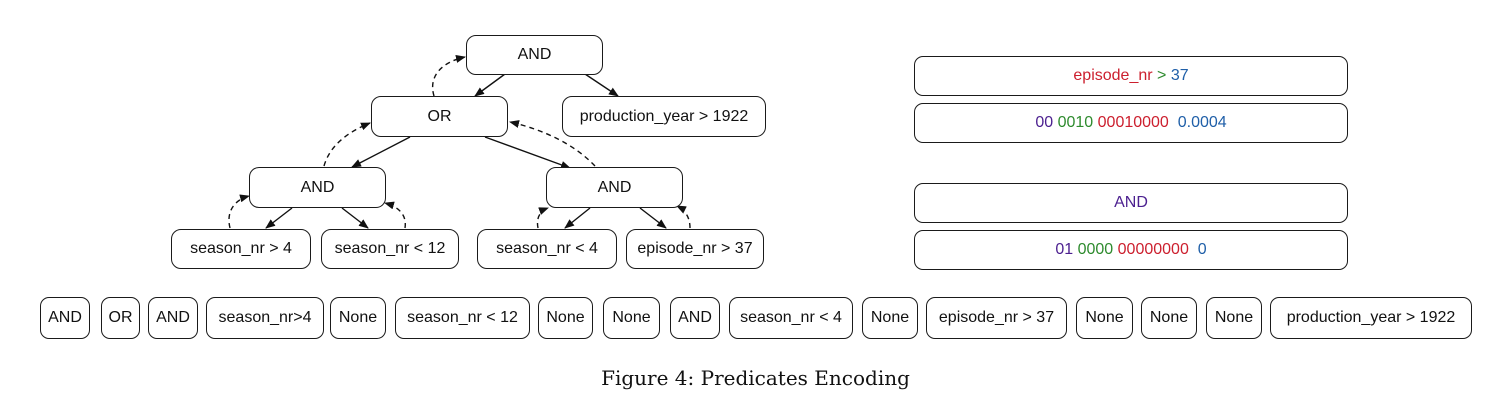  I want to click on predicate-box: episode_nr > 37, so click(1131, 76).